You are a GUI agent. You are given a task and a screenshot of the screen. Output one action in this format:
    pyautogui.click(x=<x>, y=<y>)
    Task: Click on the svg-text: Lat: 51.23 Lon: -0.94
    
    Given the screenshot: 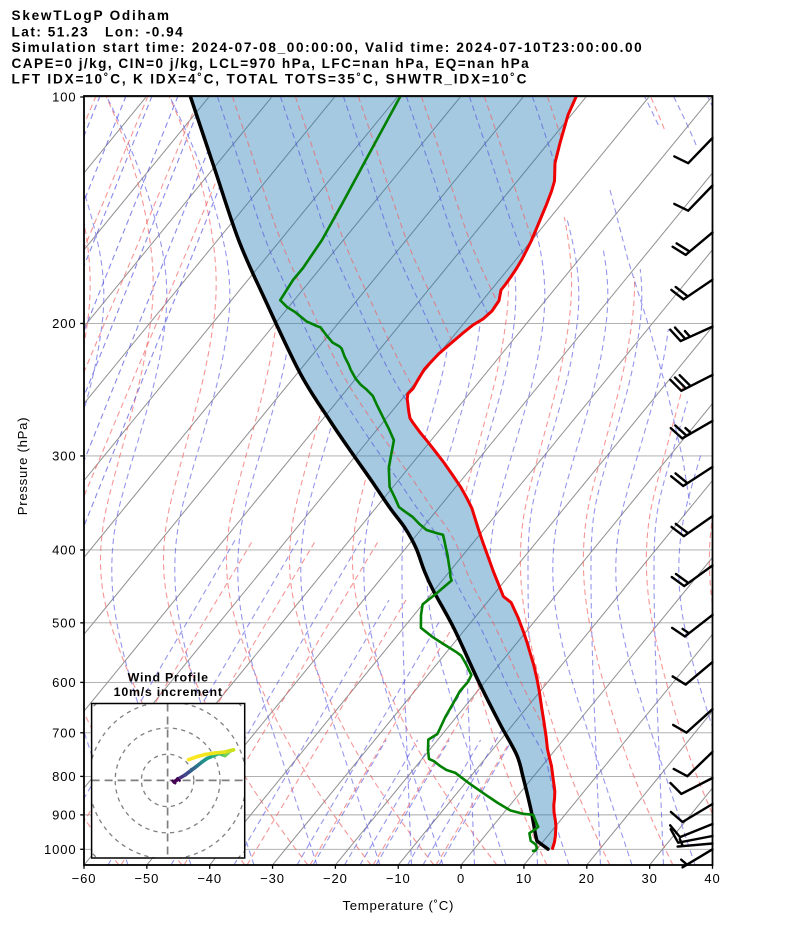 What is the action you would take?
    pyautogui.click(x=98, y=31)
    